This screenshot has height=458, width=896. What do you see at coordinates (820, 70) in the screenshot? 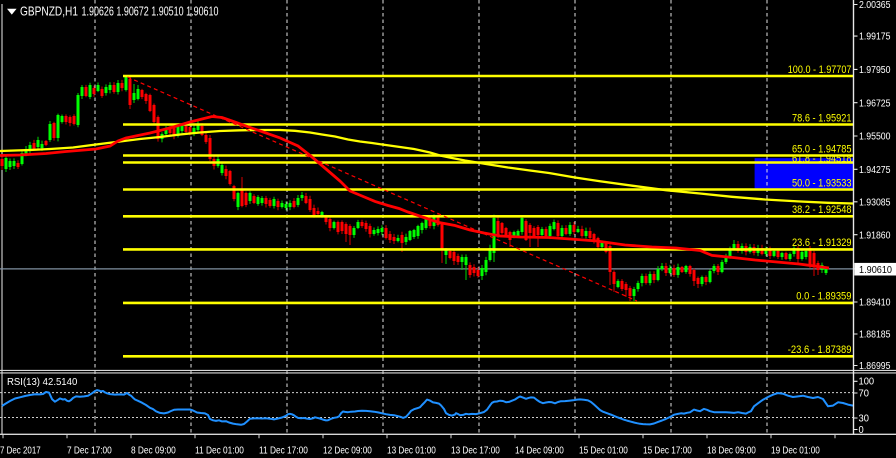
I see `svg-text: 100.0 - 1.97707` at bounding box center [820, 70].